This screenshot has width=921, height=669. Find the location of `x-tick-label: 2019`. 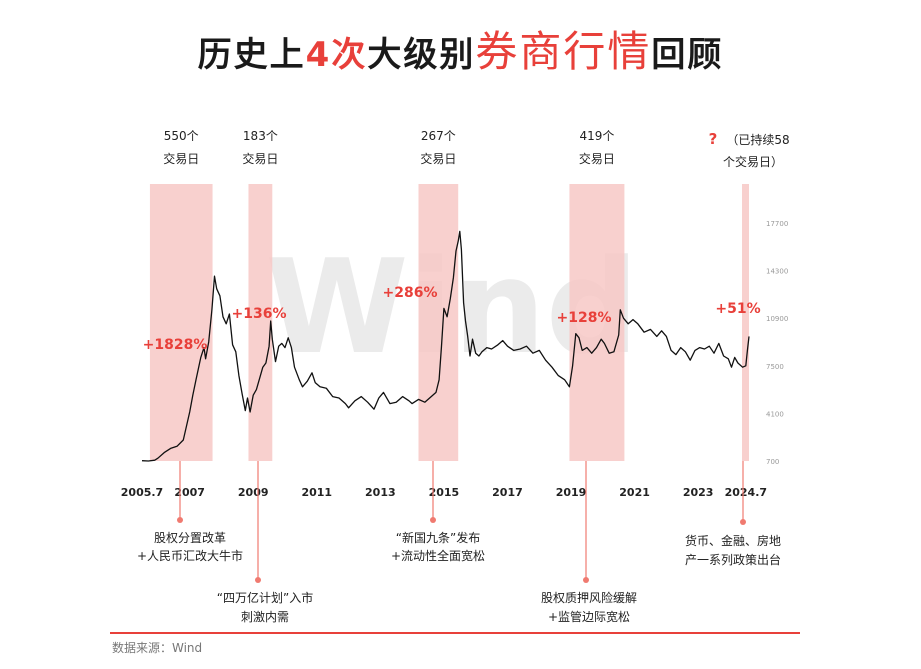

x-tick-label: 2019 is located at coordinates (571, 492).